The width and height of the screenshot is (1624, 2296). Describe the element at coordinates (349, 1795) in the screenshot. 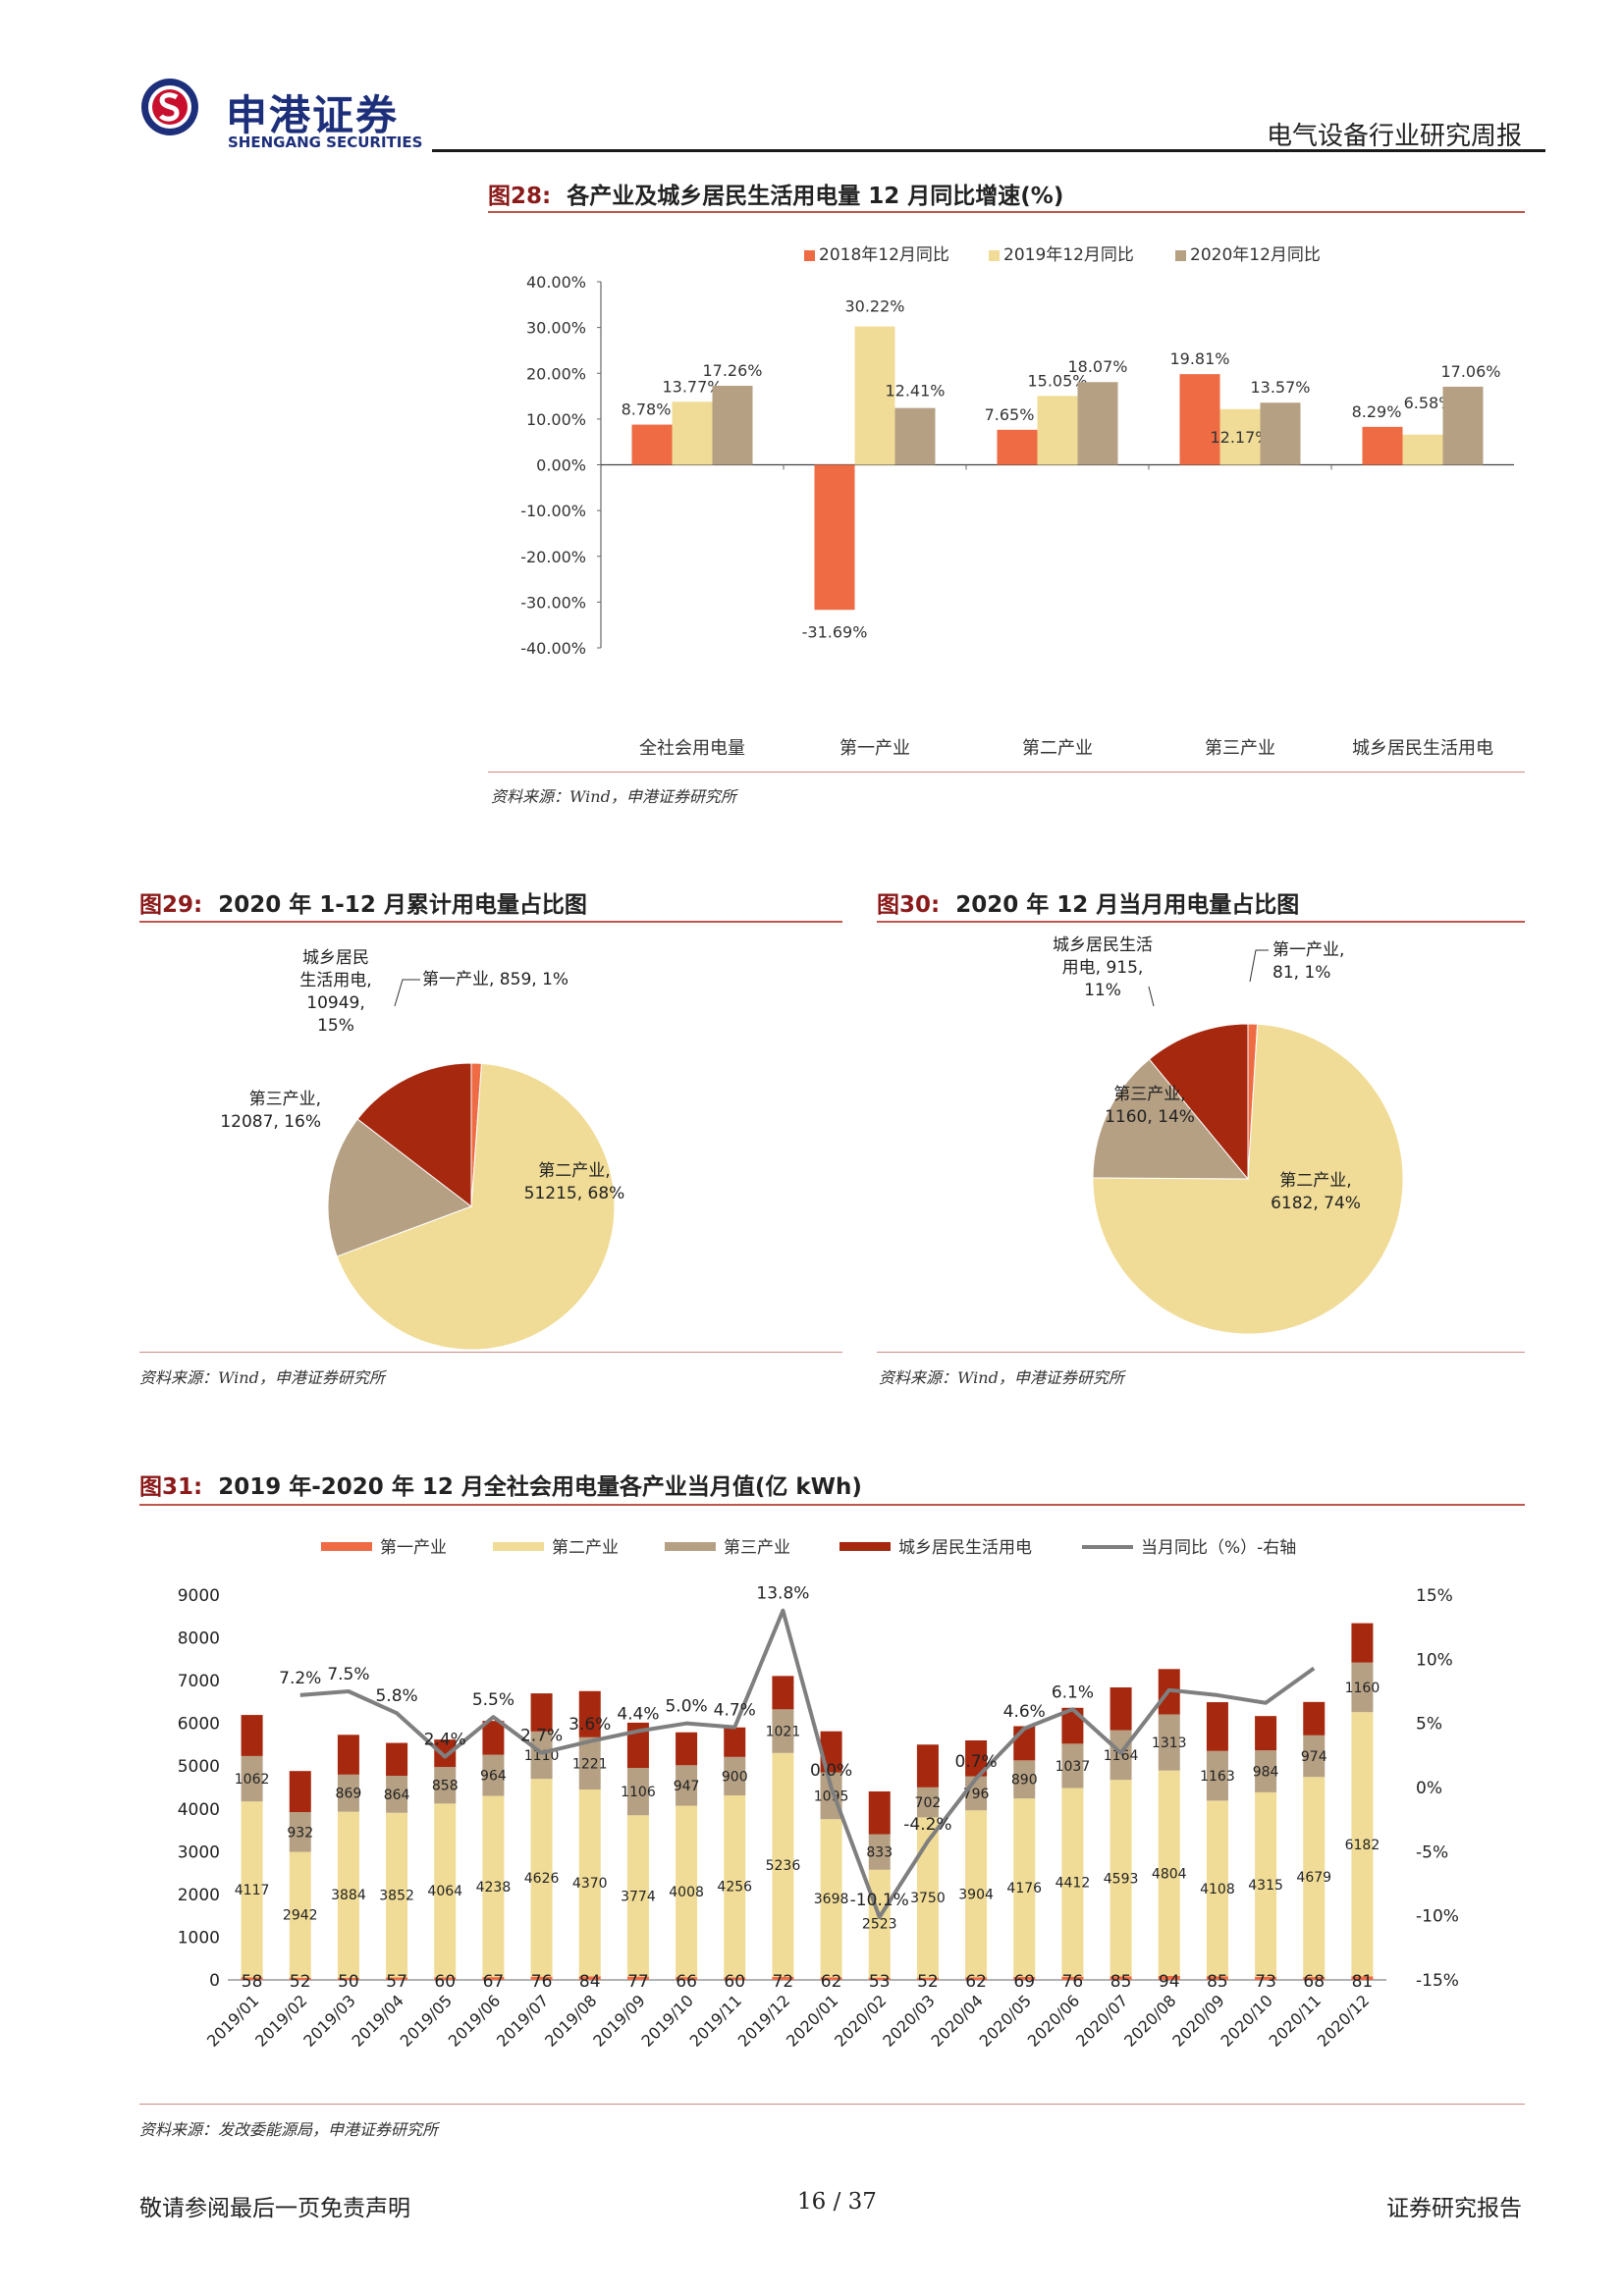

I see `fig31-label-tertiary: 869` at that location.